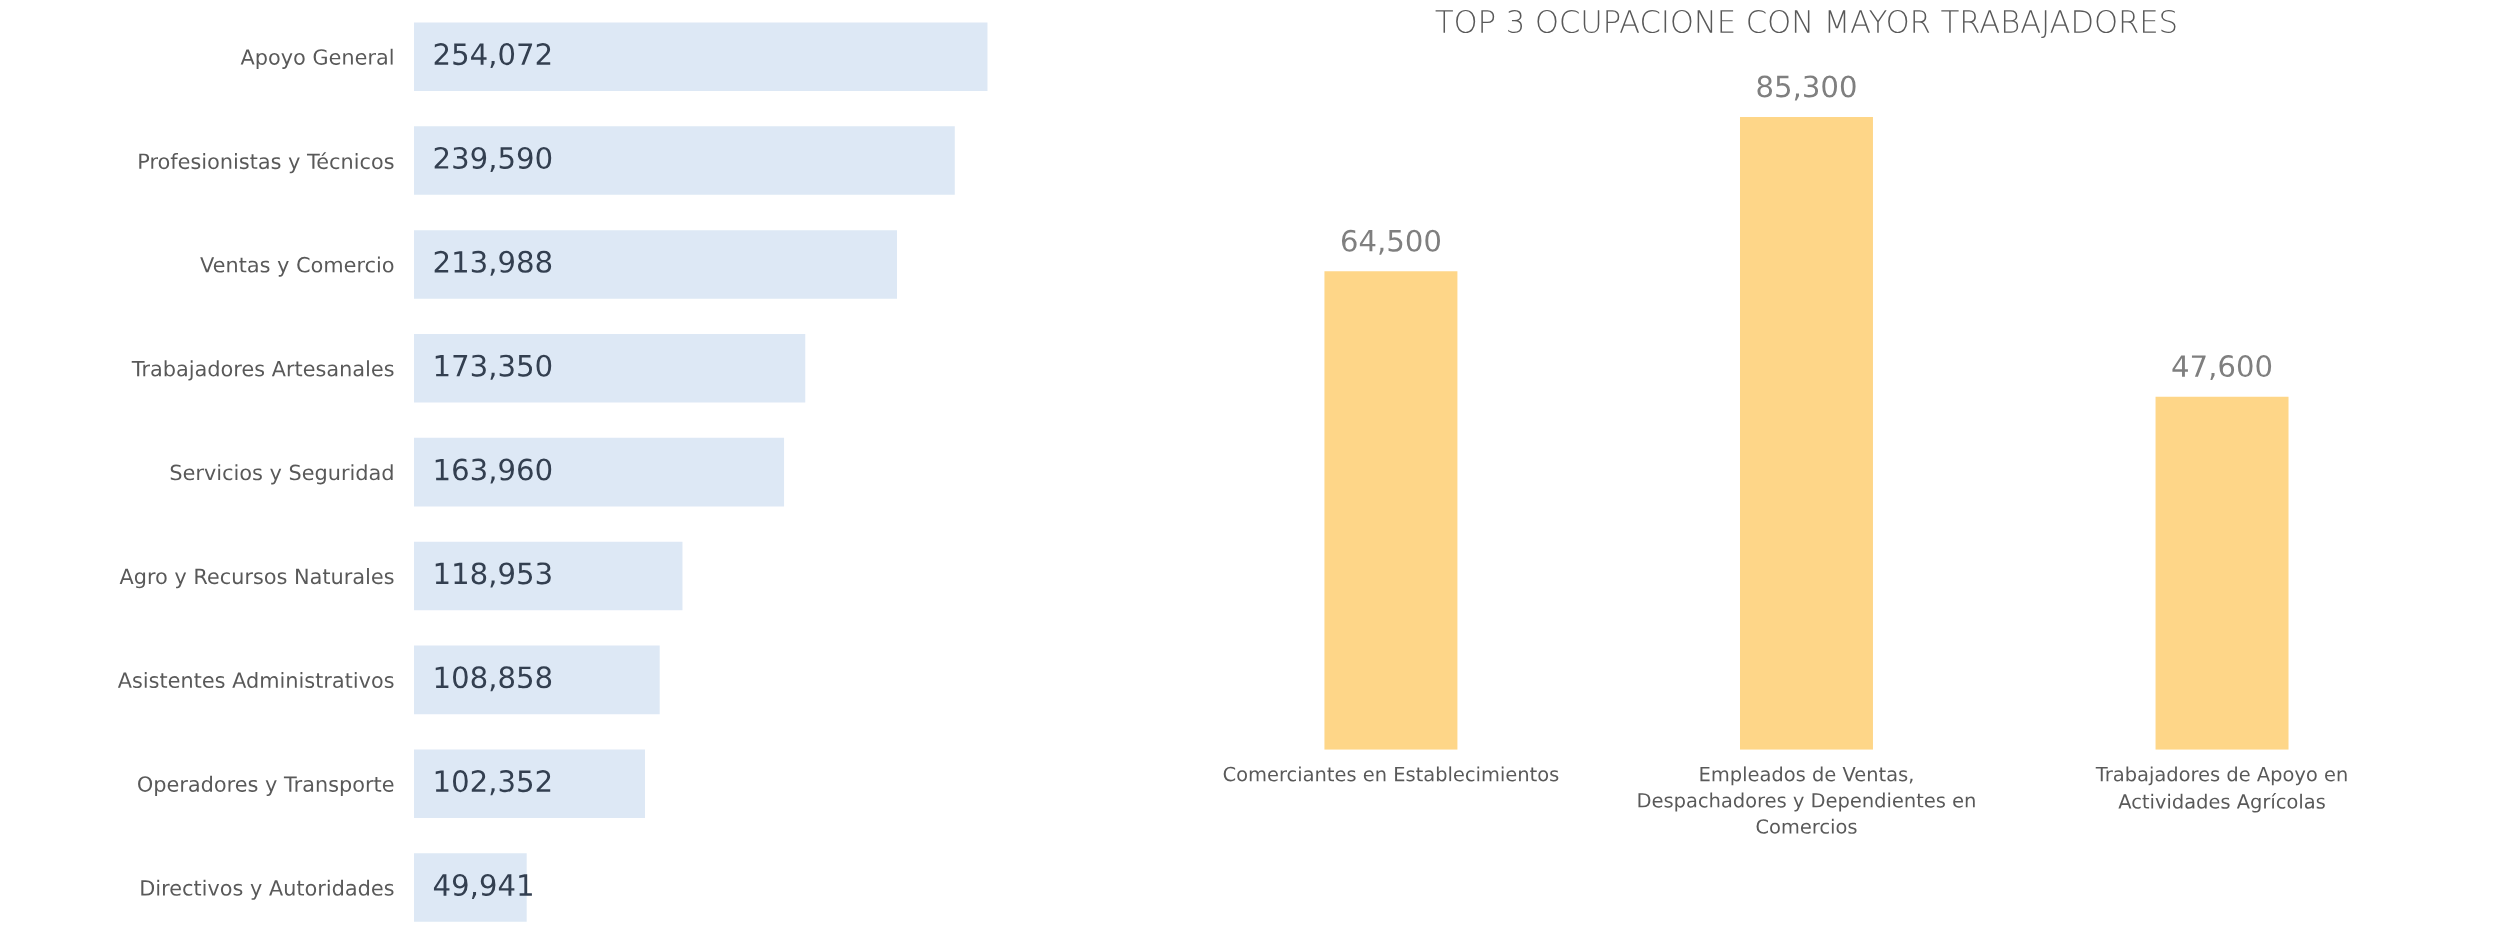 The height and width of the screenshot is (949, 2509). Describe the element at coordinates (1806, 88) in the screenshot. I see `data-label: 85,300` at that location.